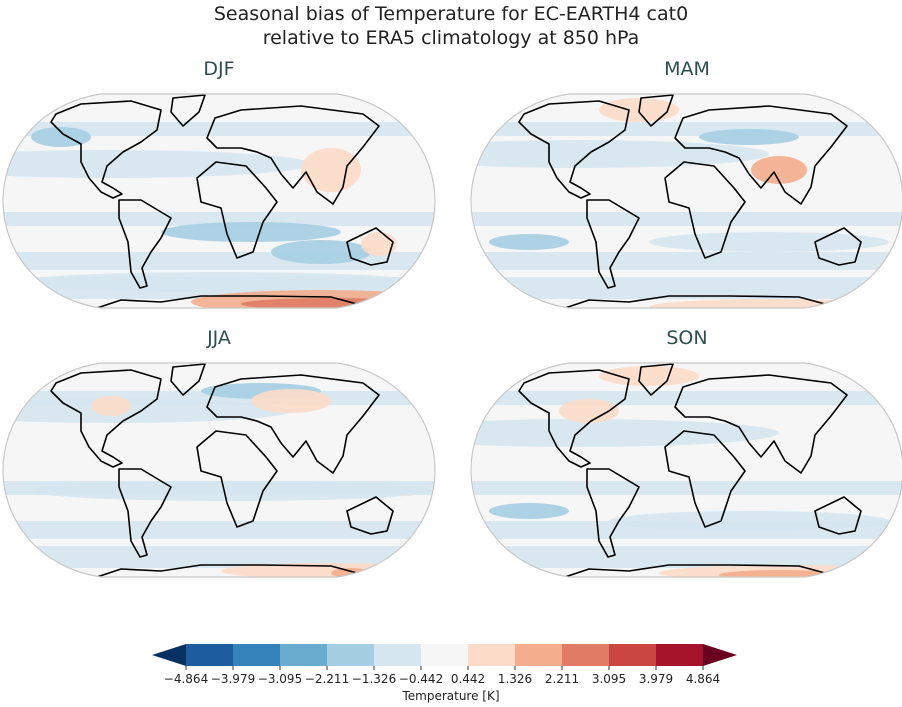 Image resolution: width=902 pixels, height=707 pixels. I want to click on colorbar-tick-label: −2.211, so click(327, 679).